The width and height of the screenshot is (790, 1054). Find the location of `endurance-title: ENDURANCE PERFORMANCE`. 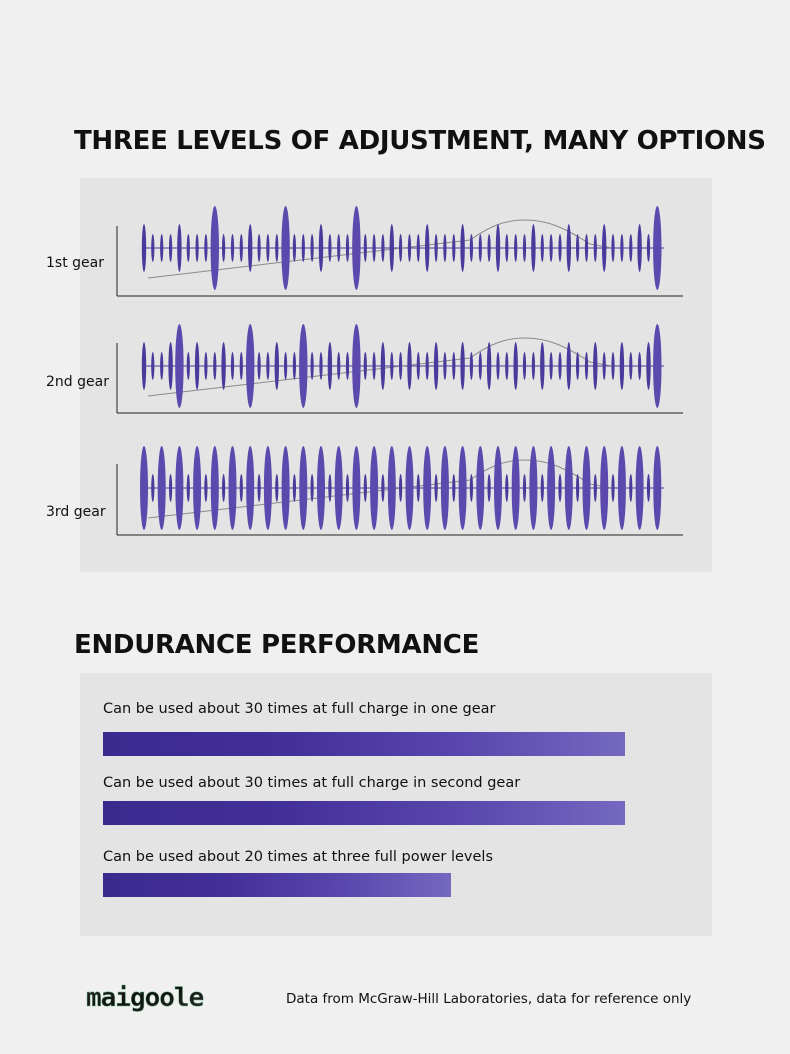

endurance-title: ENDURANCE PERFORMANCE is located at coordinates (277, 645).